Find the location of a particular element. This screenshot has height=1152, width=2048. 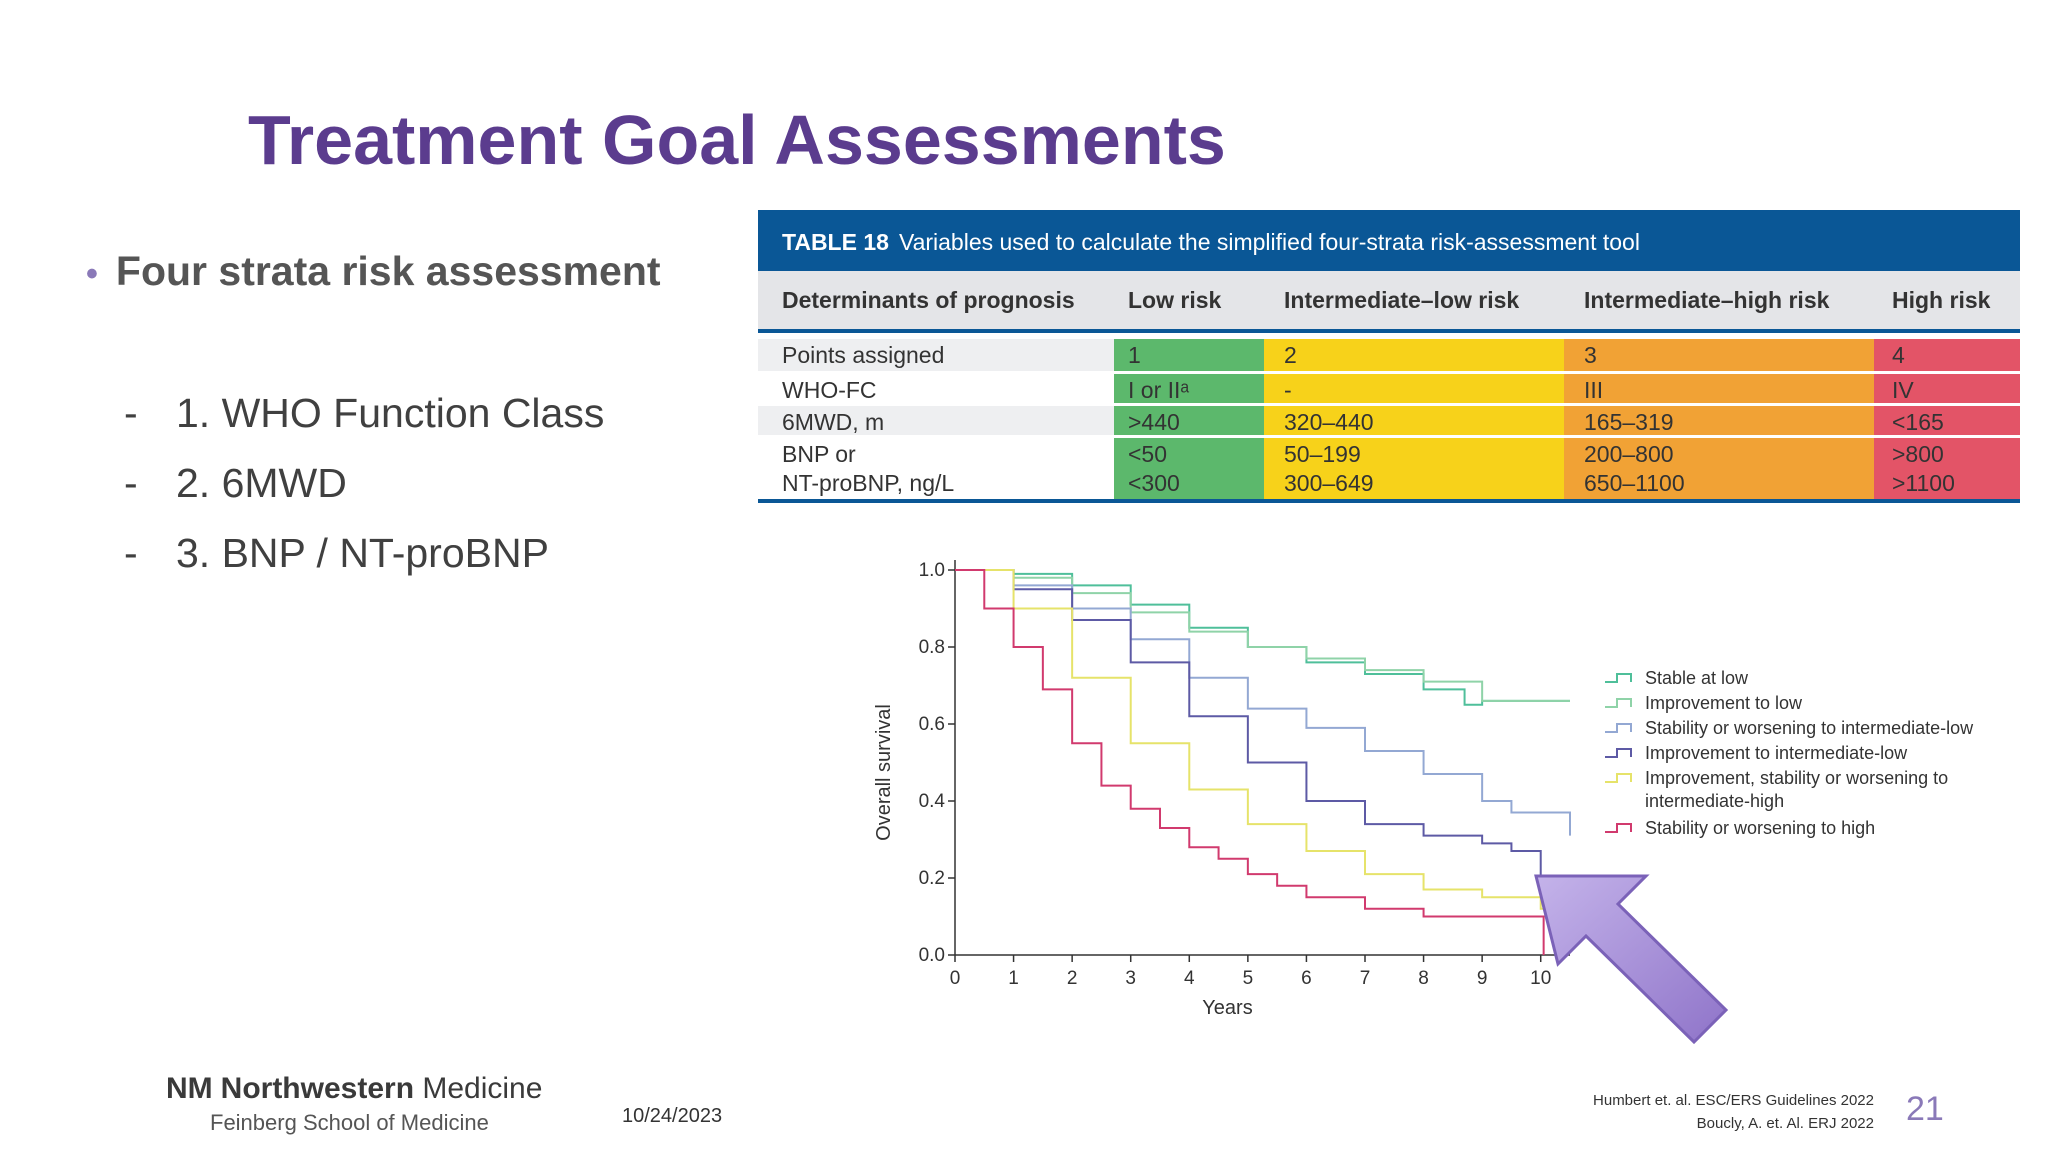

x-tick-label: 0 is located at coordinates (955, 978).